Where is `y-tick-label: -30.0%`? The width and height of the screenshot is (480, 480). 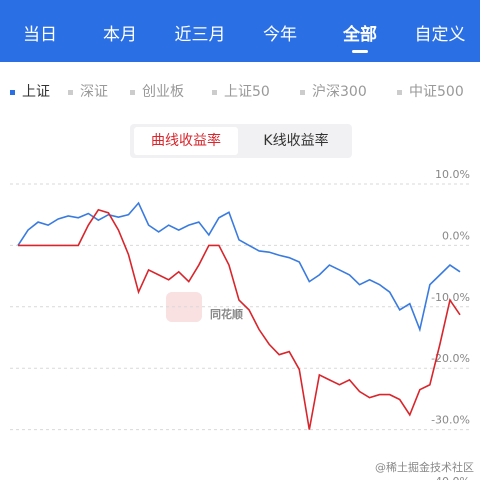
y-tick-label: -30.0% is located at coordinates (450, 420).